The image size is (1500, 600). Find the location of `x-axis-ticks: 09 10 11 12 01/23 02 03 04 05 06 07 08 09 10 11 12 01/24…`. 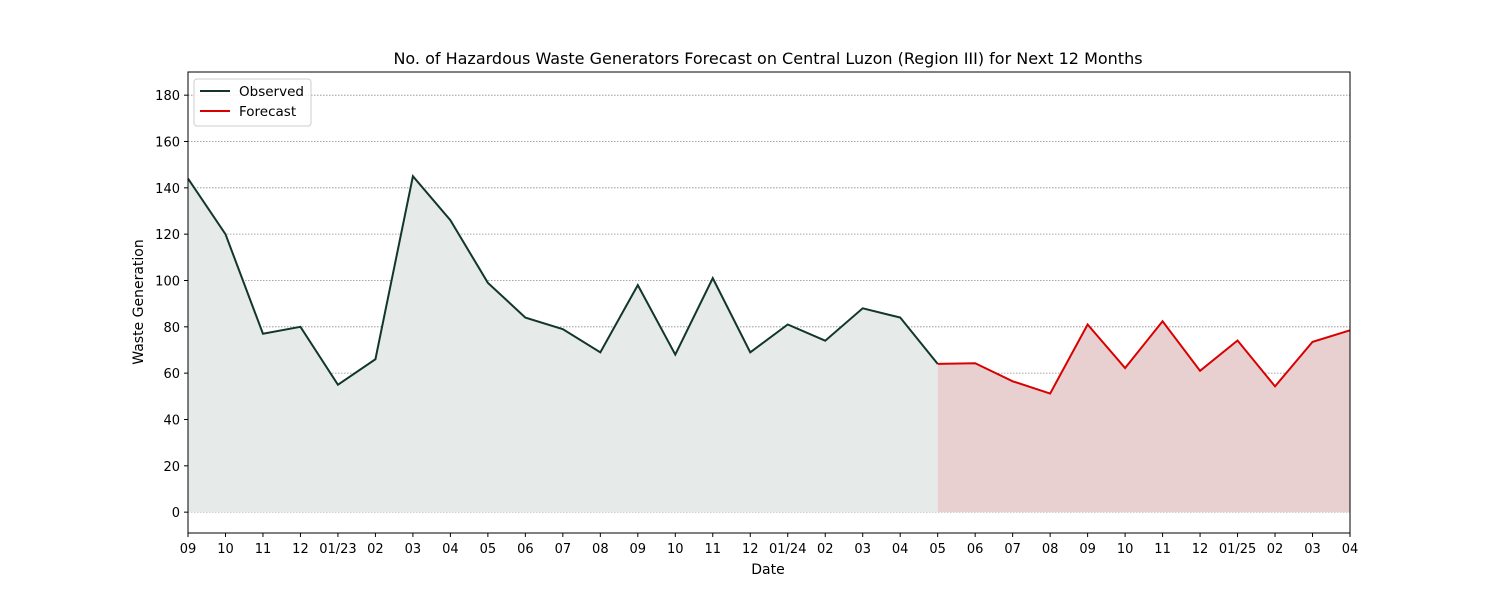

x-axis-ticks: 09 10 11 12 01/23 02 03 04 05 06 07 08 09 10 11 12 01/24… is located at coordinates (769, 545).